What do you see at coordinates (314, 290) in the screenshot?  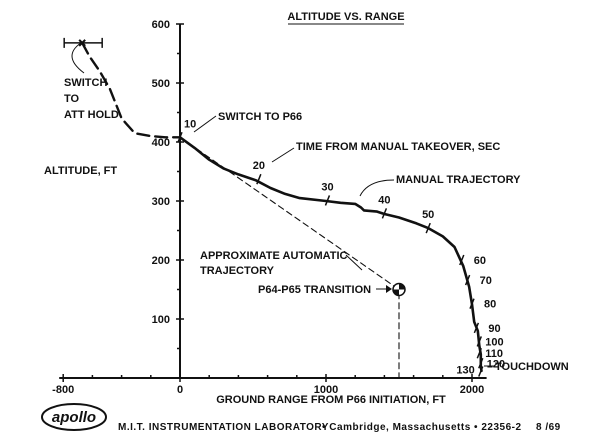 I see `annotation-p64-p65: P64-P65 TRANSITION` at bounding box center [314, 290].